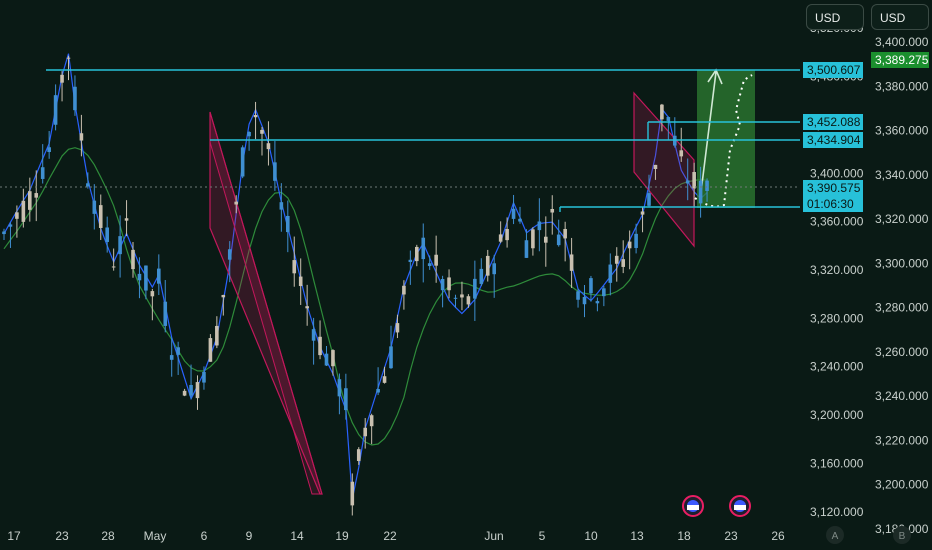  What do you see at coordinates (837, 173) in the screenshot?
I see `left-axis-tick-label: 3,400.000` at bounding box center [837, 173].